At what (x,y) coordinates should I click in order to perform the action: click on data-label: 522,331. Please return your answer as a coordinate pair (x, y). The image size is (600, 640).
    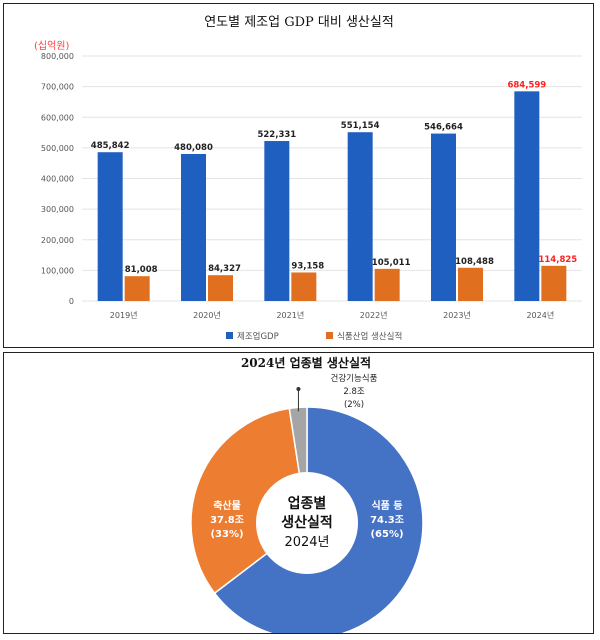
    Looking at the image, I should click on (276, 135).